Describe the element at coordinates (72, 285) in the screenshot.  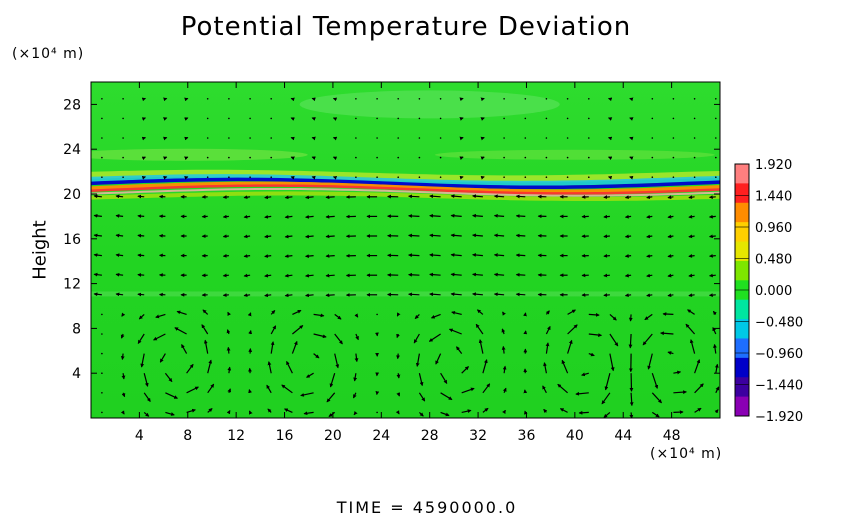
I see `y-tick-label: 12` at that location.